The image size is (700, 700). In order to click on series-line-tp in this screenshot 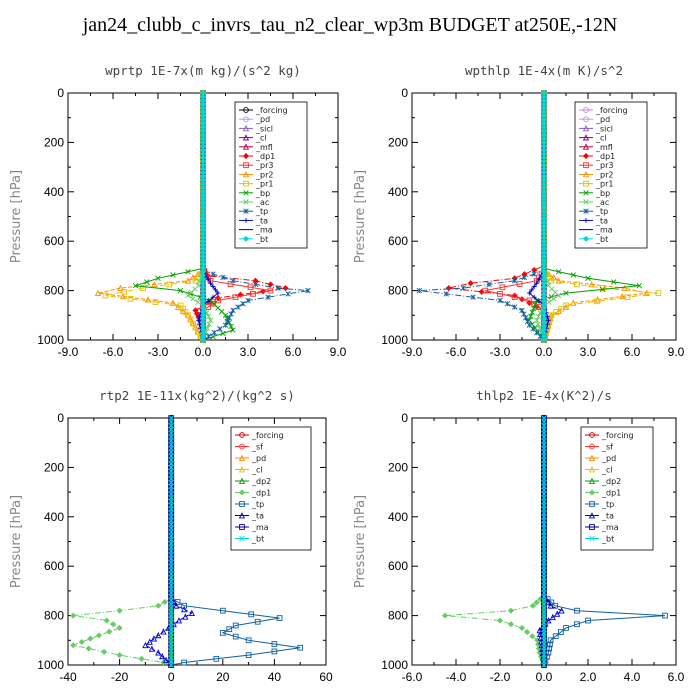, I will do `click(482, 217)`.